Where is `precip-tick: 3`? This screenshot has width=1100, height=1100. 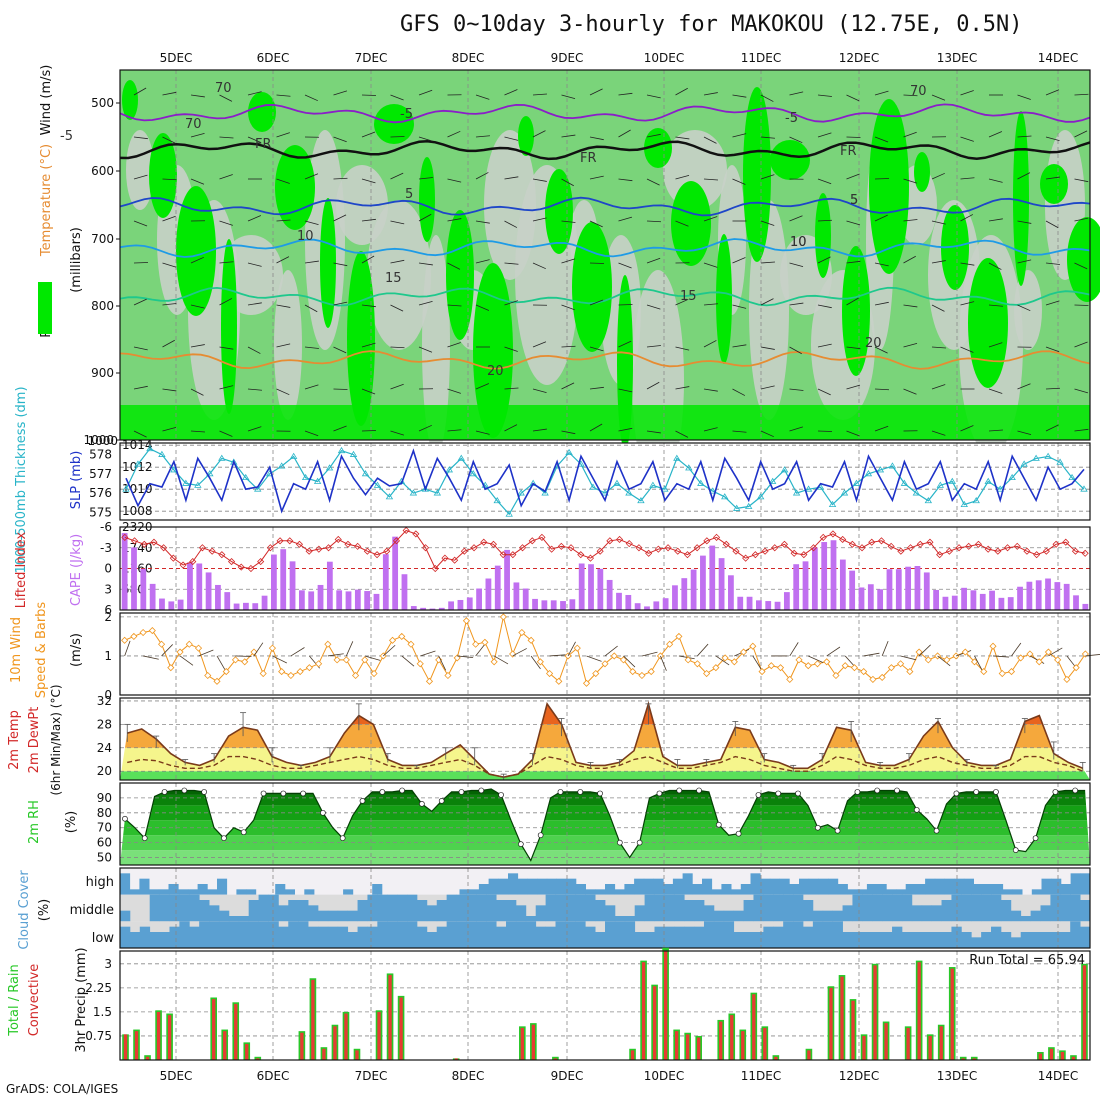
precip-tick: 3 is located at coordinates (108, 964).